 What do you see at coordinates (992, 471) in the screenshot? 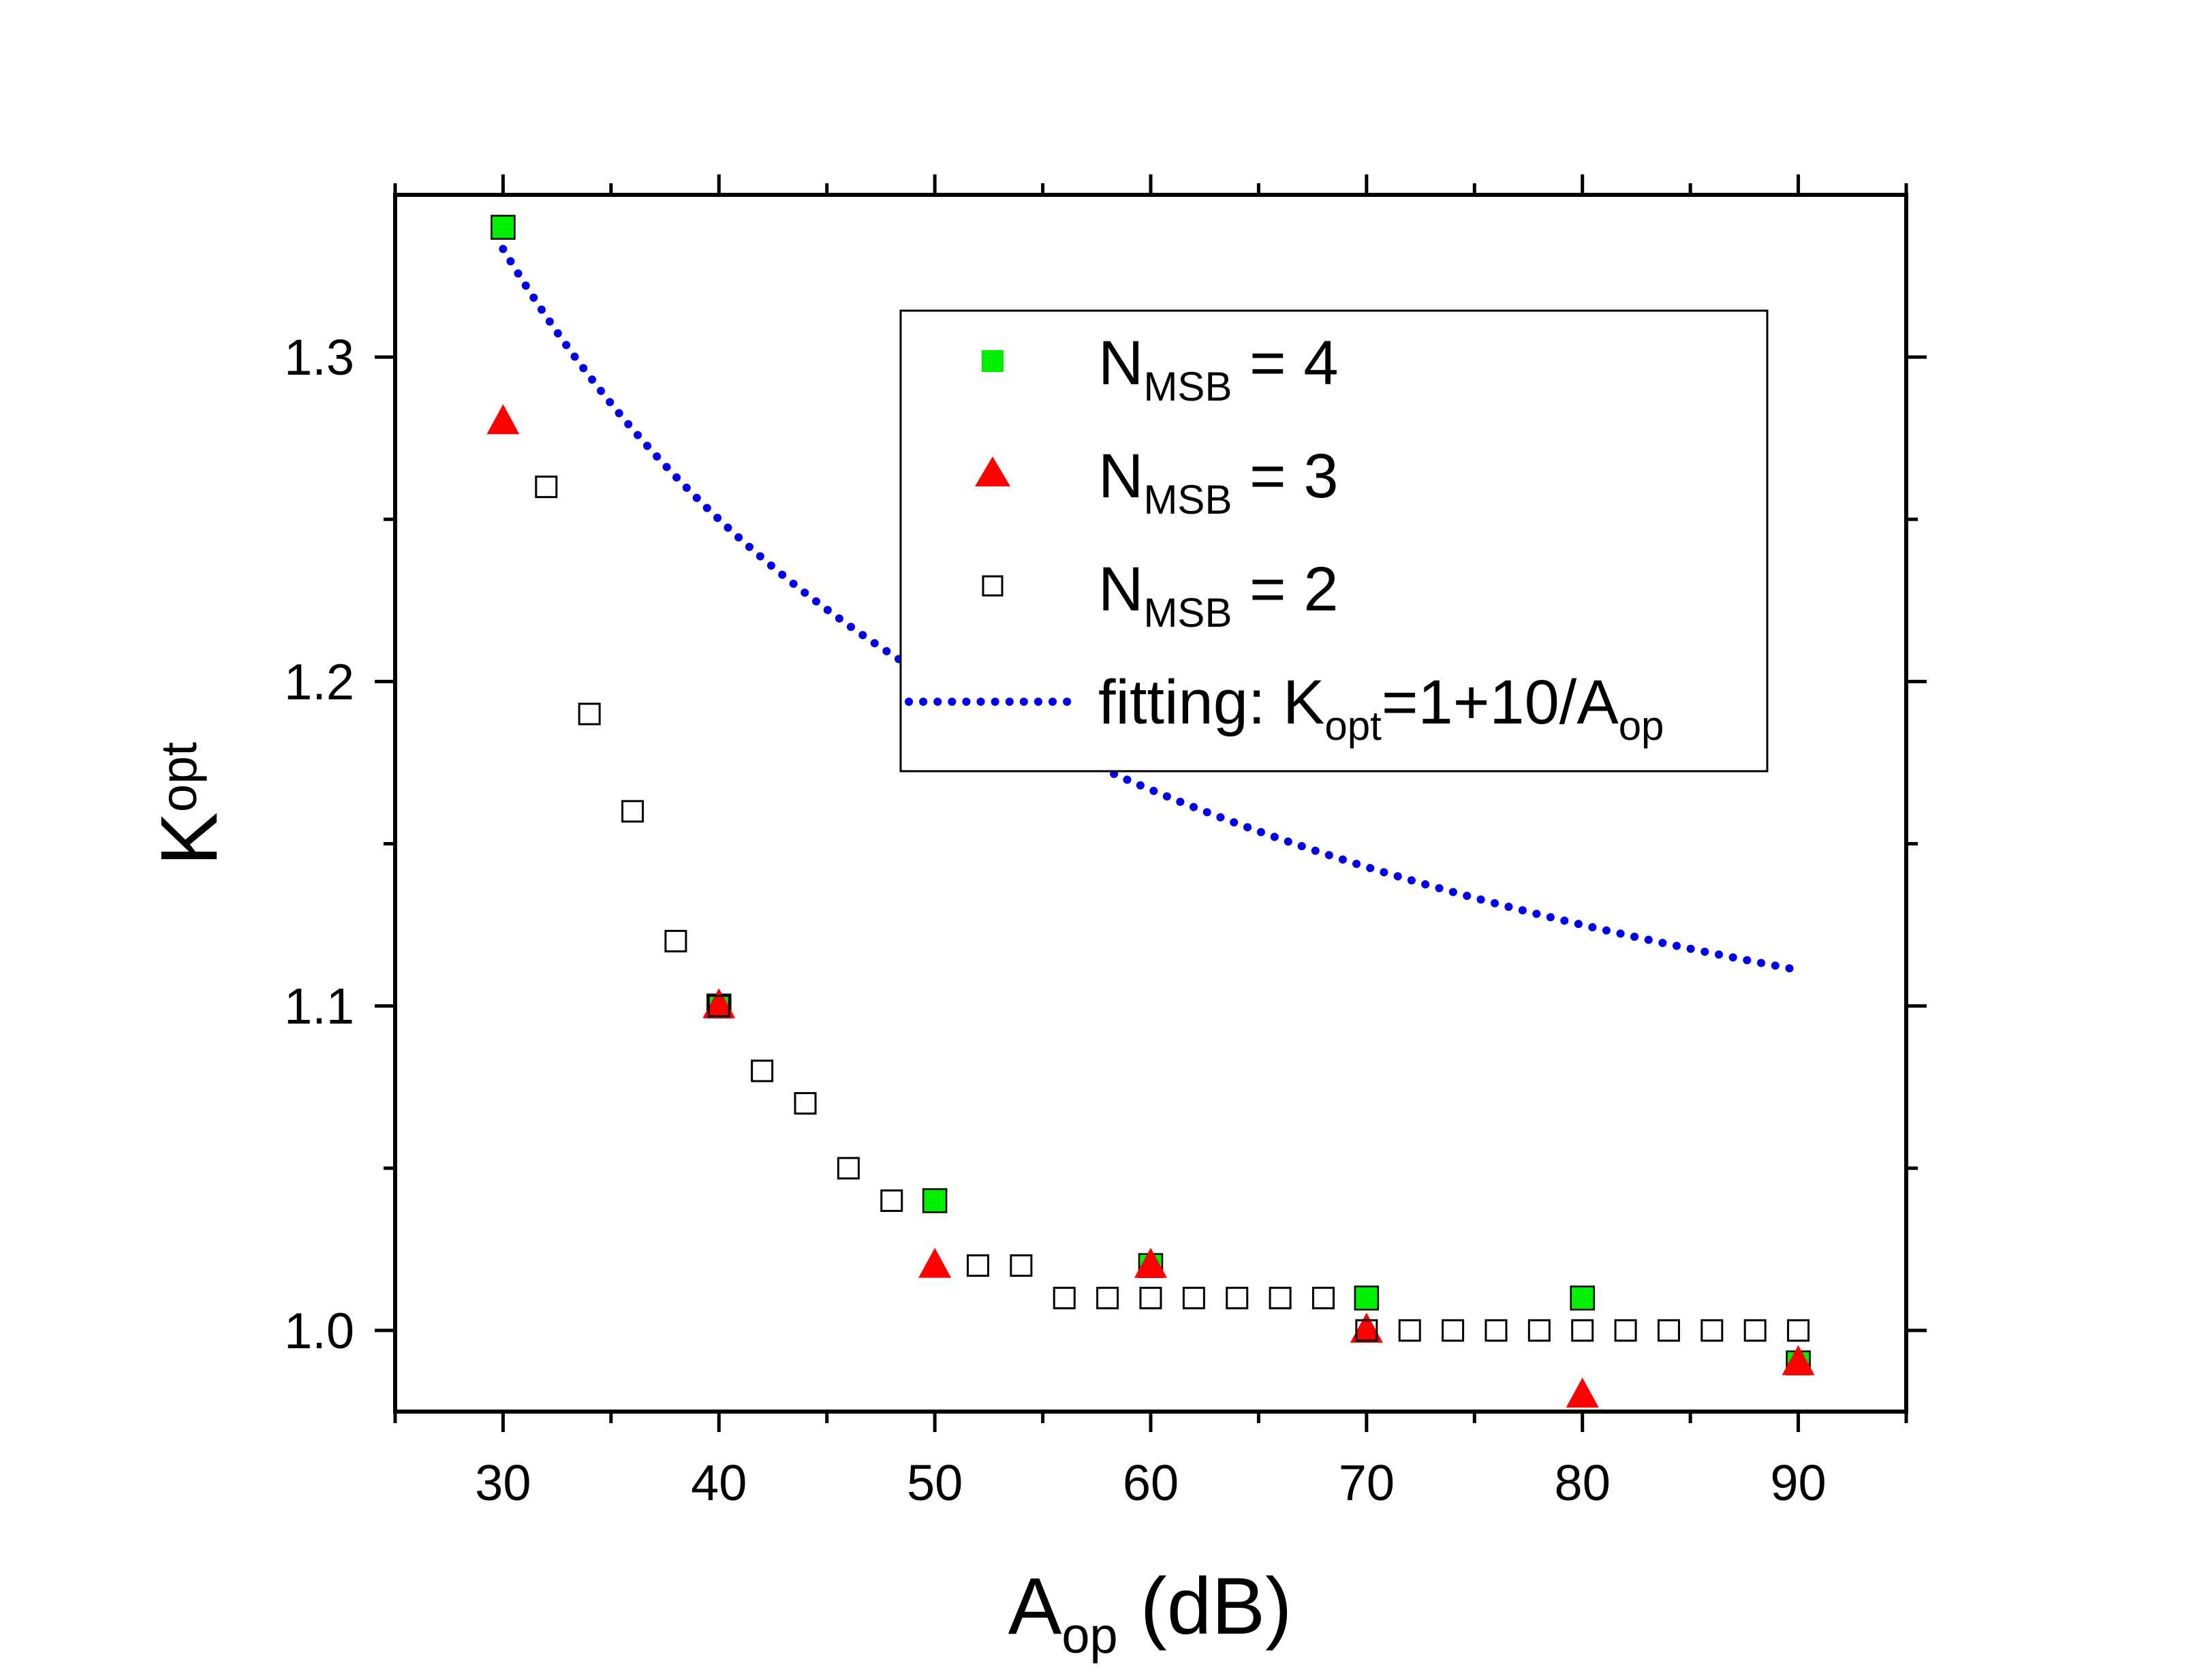
I see `legend-marker-nmsb3` at bounding box center [992, 471].